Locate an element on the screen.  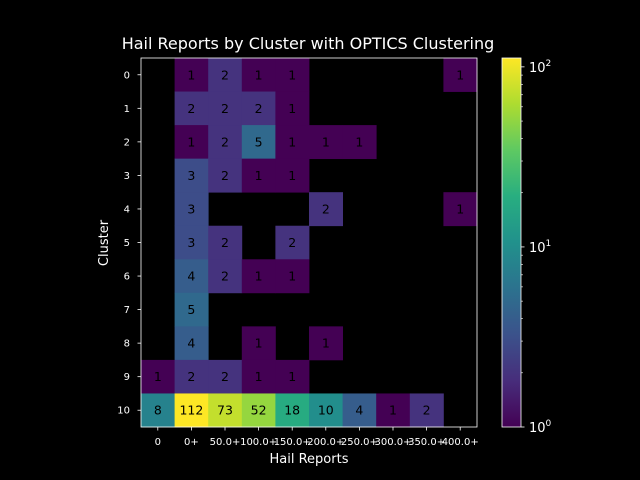
y-tick-label: 6 is located at coordinates (127, 277).